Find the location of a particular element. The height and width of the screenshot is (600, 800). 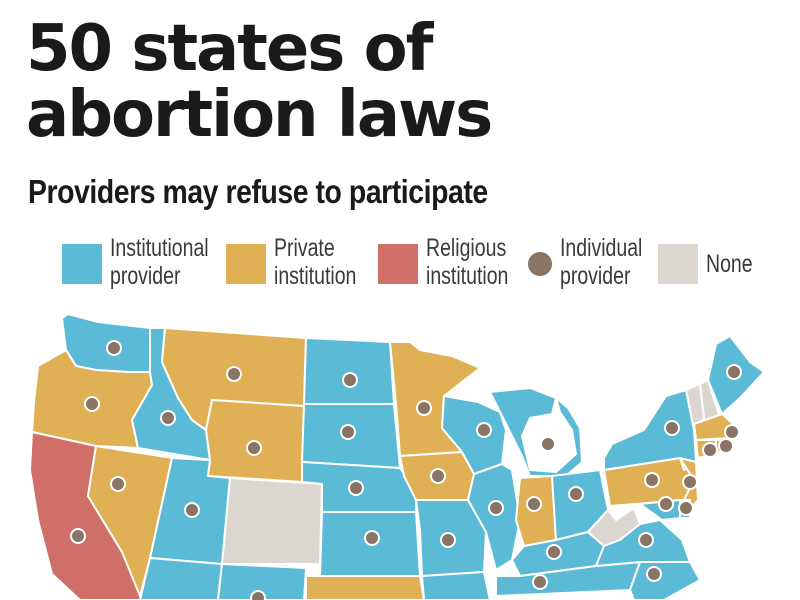

legend-dot-individual is located at coordinates (540, 264).